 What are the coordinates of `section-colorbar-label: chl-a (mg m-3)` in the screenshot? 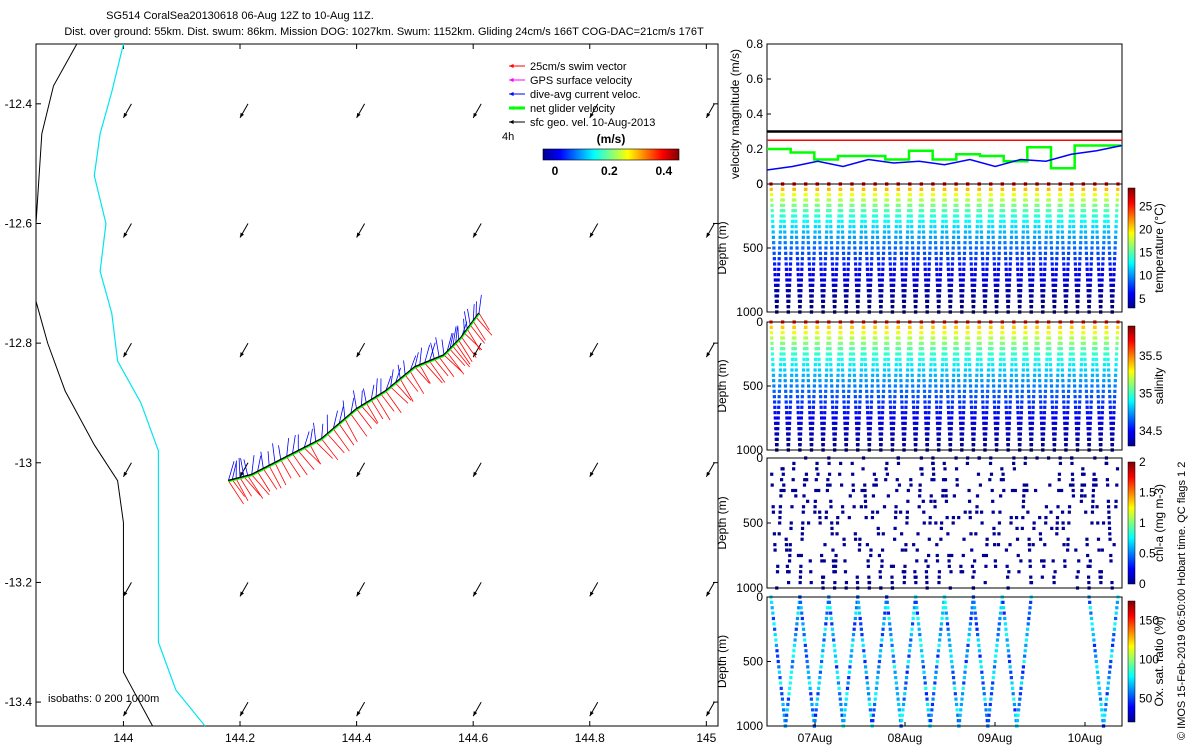 It's located at (1159, 523).